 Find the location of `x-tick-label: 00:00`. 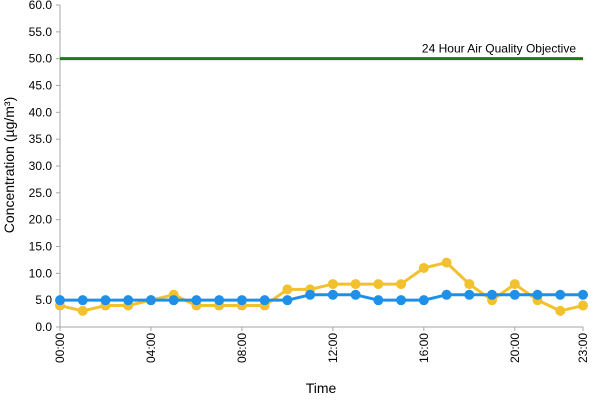

x-tick-label: 00:00 is located at coordinates (60, 348).